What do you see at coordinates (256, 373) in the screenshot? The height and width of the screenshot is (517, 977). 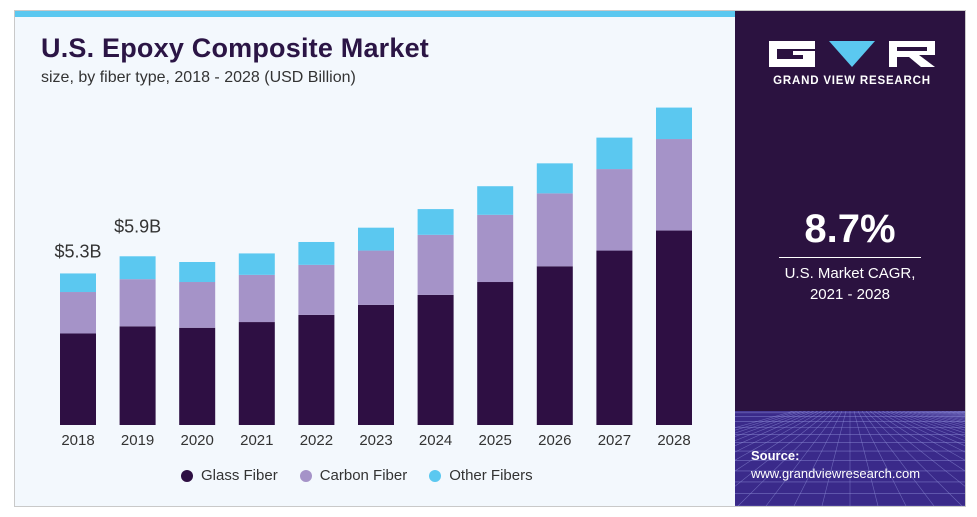 I see `bar-glass-fiber-2021` at bounding box center [256, 373].